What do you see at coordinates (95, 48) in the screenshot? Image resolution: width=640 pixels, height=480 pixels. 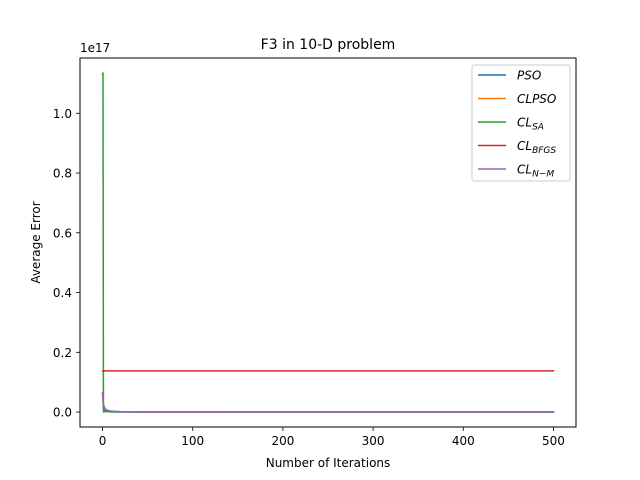 I see `y-axis-offset-label: 1e17` at bounding box center [95, 48].